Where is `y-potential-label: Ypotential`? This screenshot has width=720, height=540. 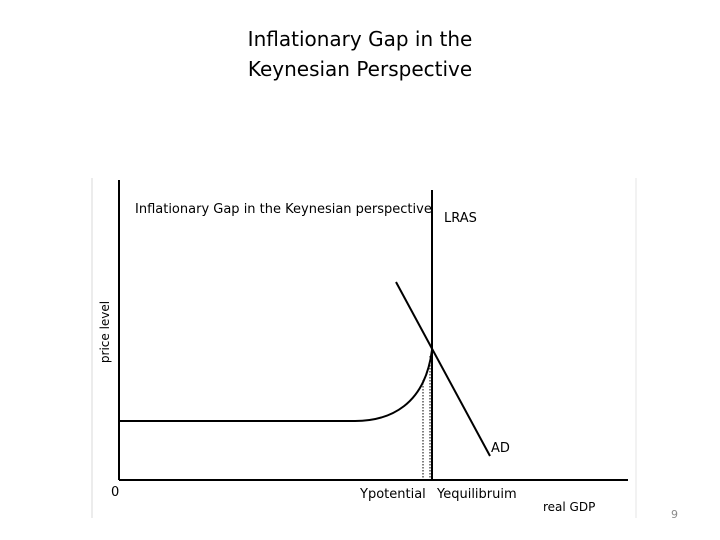
y-potential-label: Ypotential is located at coordinates (392, 494).